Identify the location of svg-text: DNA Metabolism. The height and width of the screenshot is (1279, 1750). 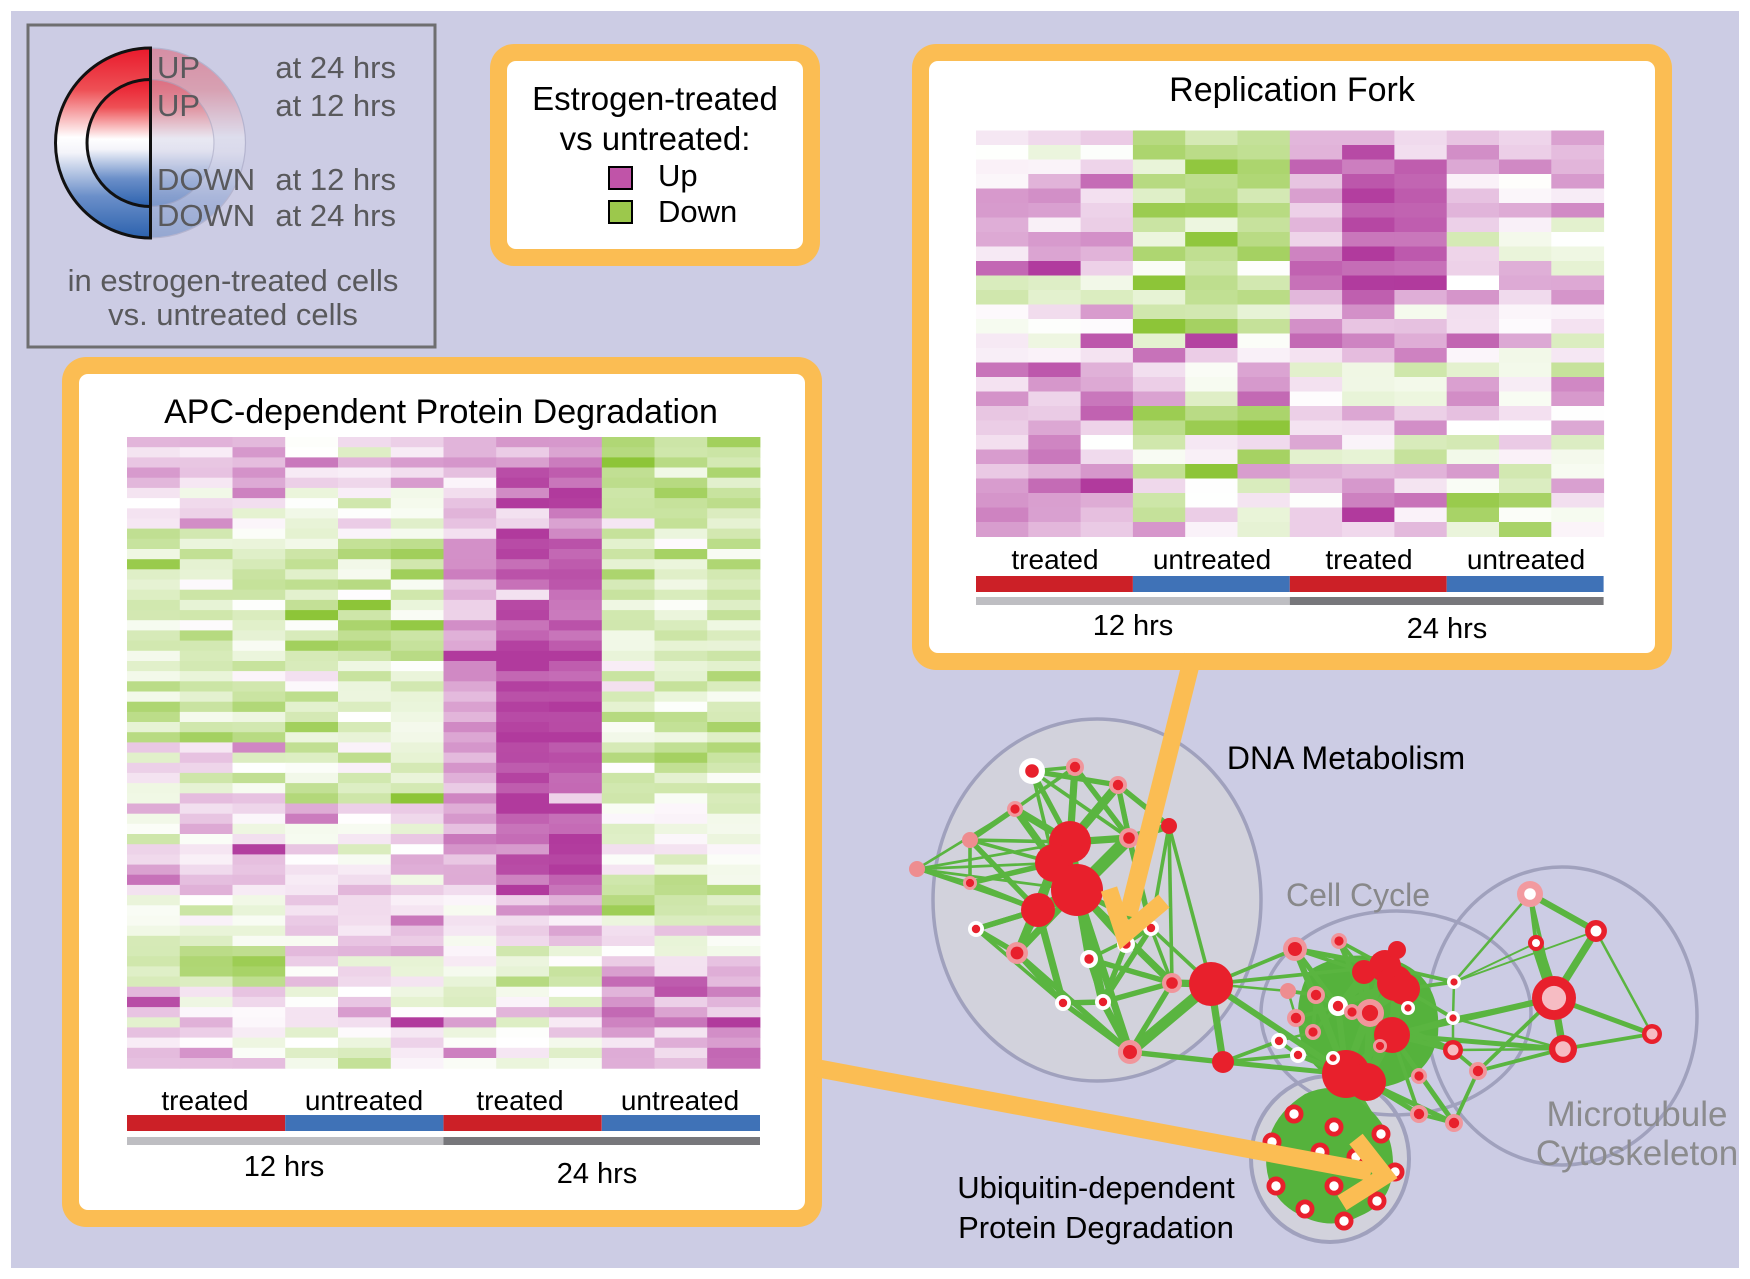
(1346, 758).